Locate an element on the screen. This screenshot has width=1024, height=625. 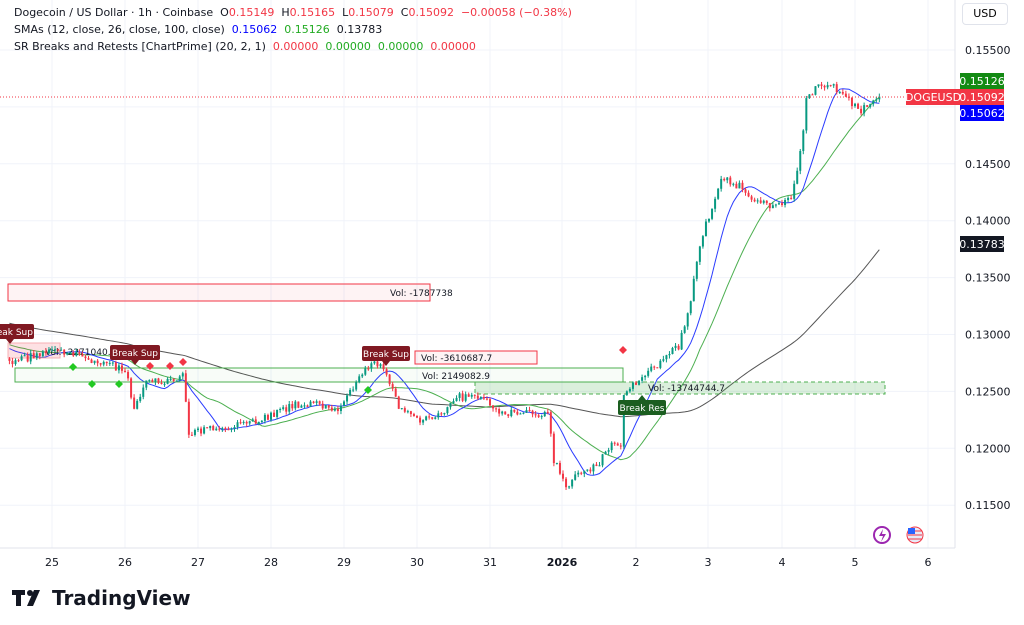
price-axis-tick: 0.13500 is located at coordinates (988, 278).